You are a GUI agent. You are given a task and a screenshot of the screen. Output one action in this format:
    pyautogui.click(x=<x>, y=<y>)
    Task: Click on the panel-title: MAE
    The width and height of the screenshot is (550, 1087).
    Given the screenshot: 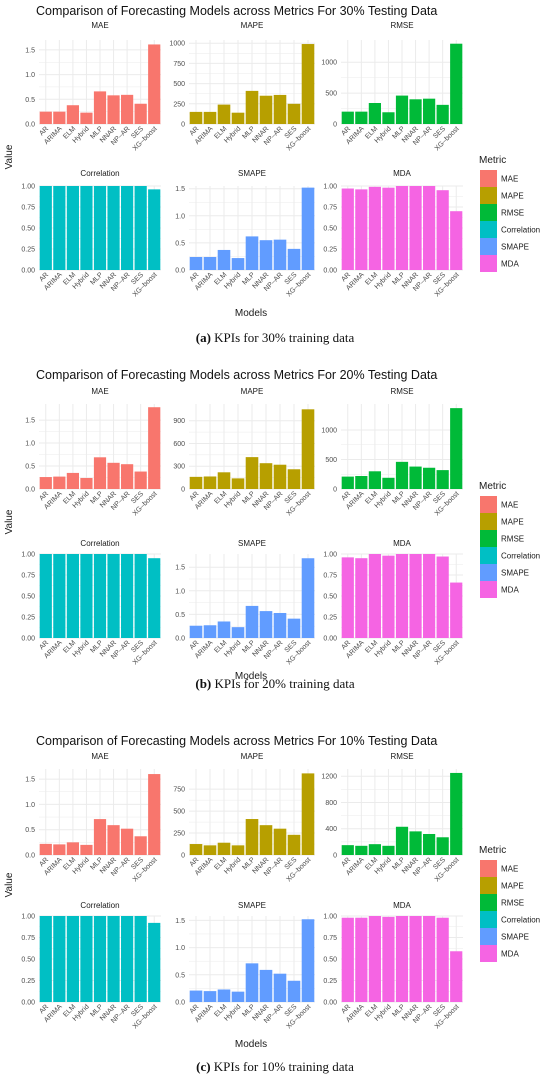 What is the action you would take?
    pyautogui.click(x=99, y=391)
    